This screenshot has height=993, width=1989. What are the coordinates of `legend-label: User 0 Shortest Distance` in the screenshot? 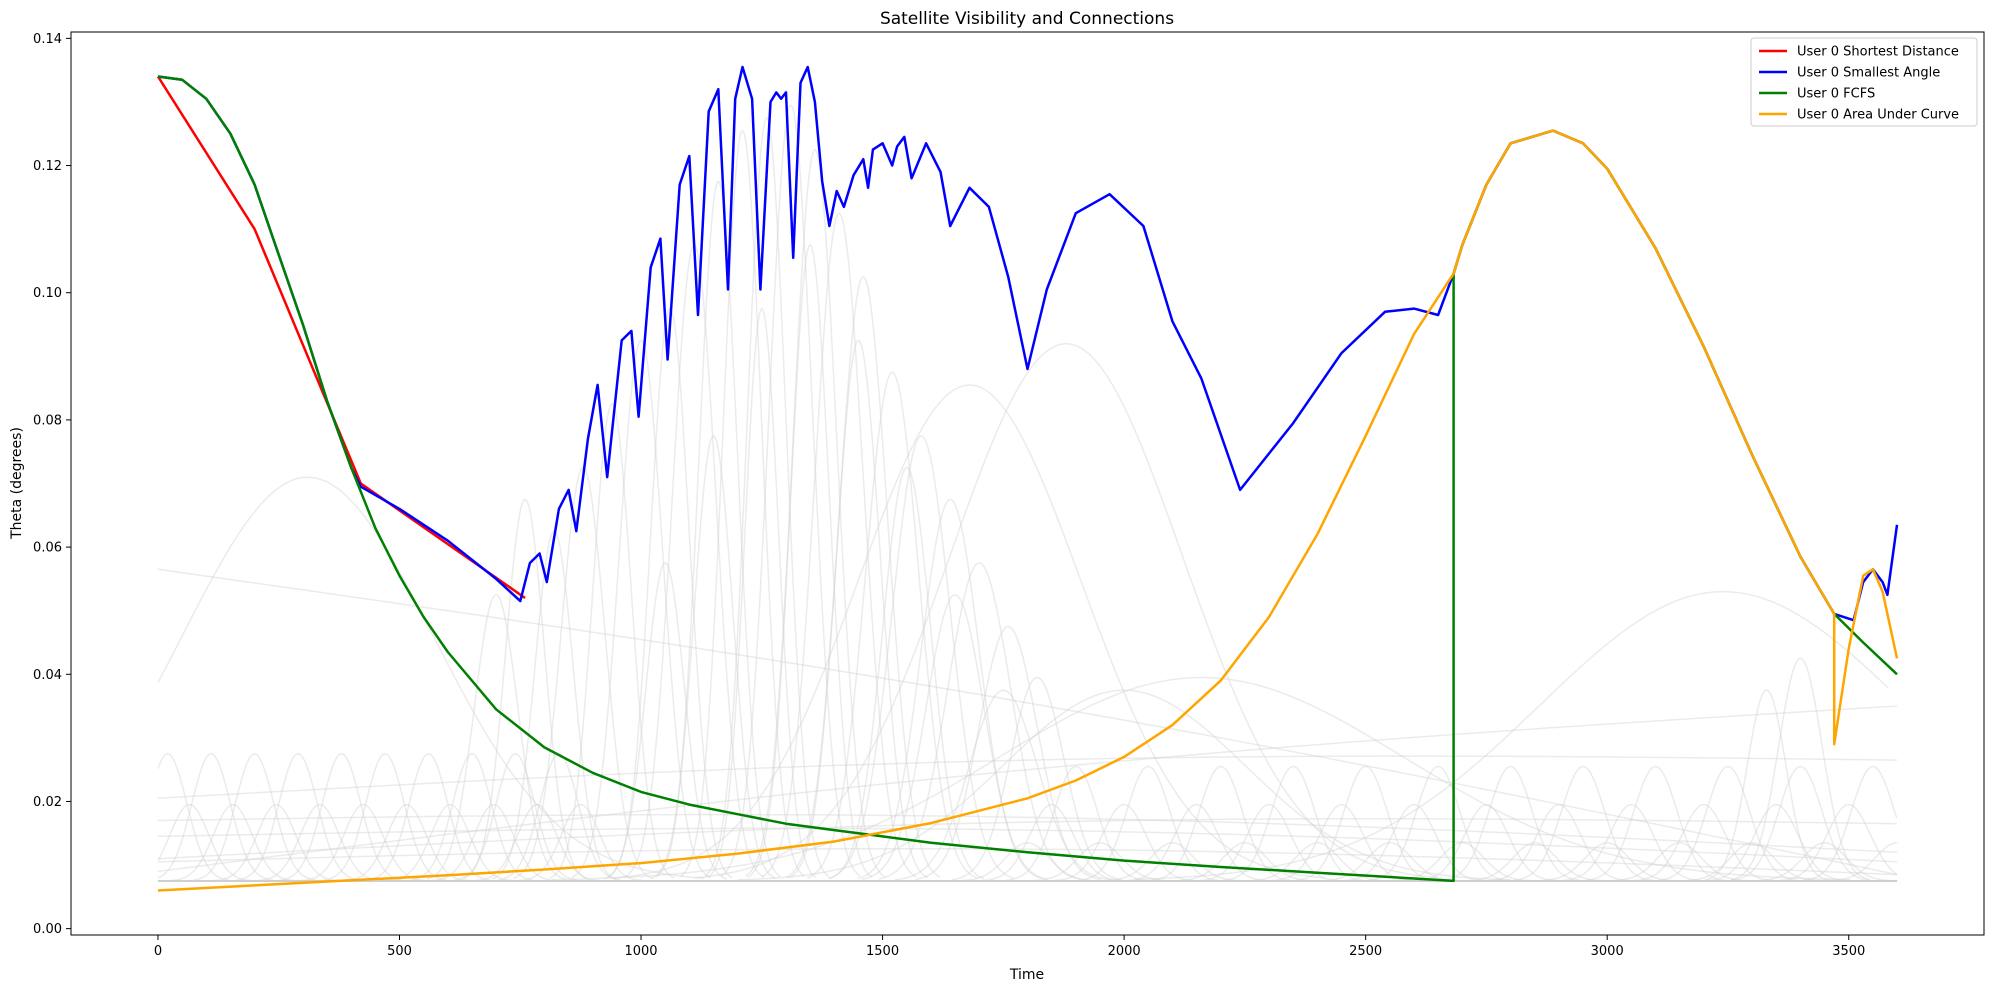 It's located at (1878, 52).